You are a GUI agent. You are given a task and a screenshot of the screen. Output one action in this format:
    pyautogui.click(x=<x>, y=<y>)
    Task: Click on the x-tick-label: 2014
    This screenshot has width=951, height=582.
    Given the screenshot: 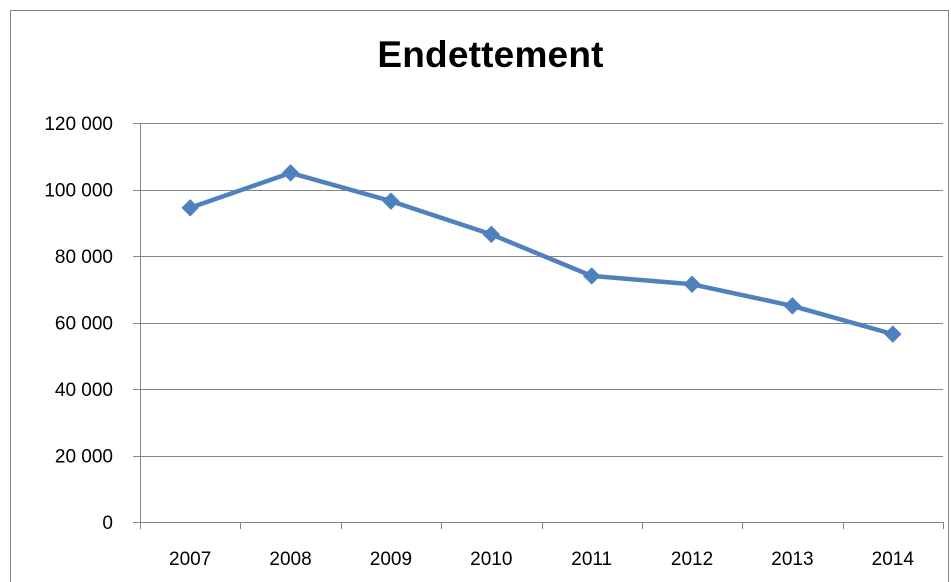 What is the action you would take?
    pyautogui.click(x=893, y=559)
    